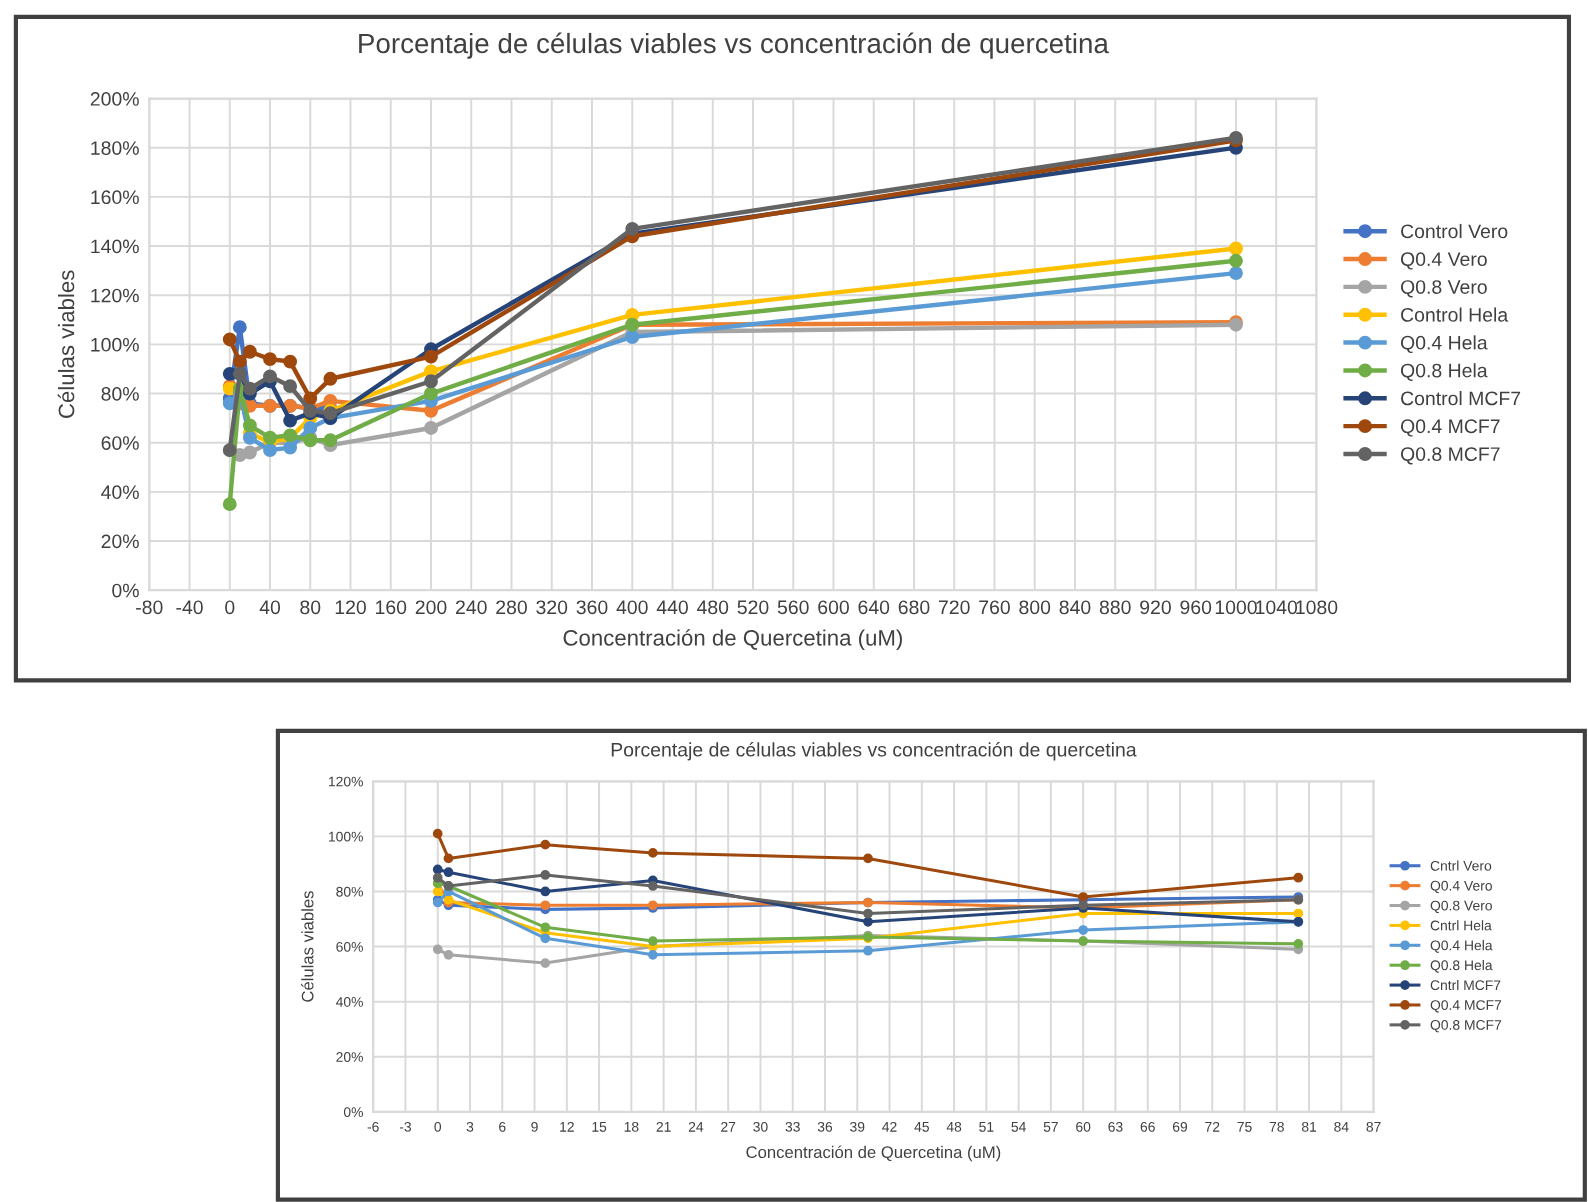  Describe the element at coordinates (120, 492) in the screenshot. I see `y-tick-label: 40%` at that location.